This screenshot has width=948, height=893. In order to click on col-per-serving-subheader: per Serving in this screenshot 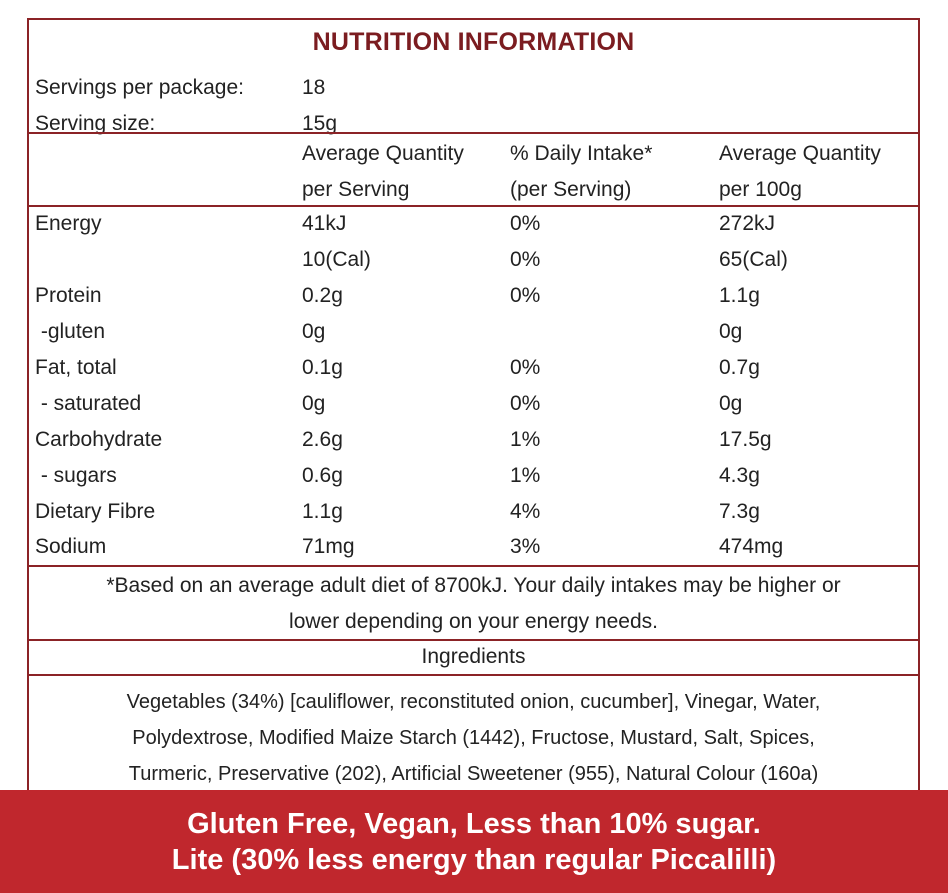, I will do `click(356, 189)`.